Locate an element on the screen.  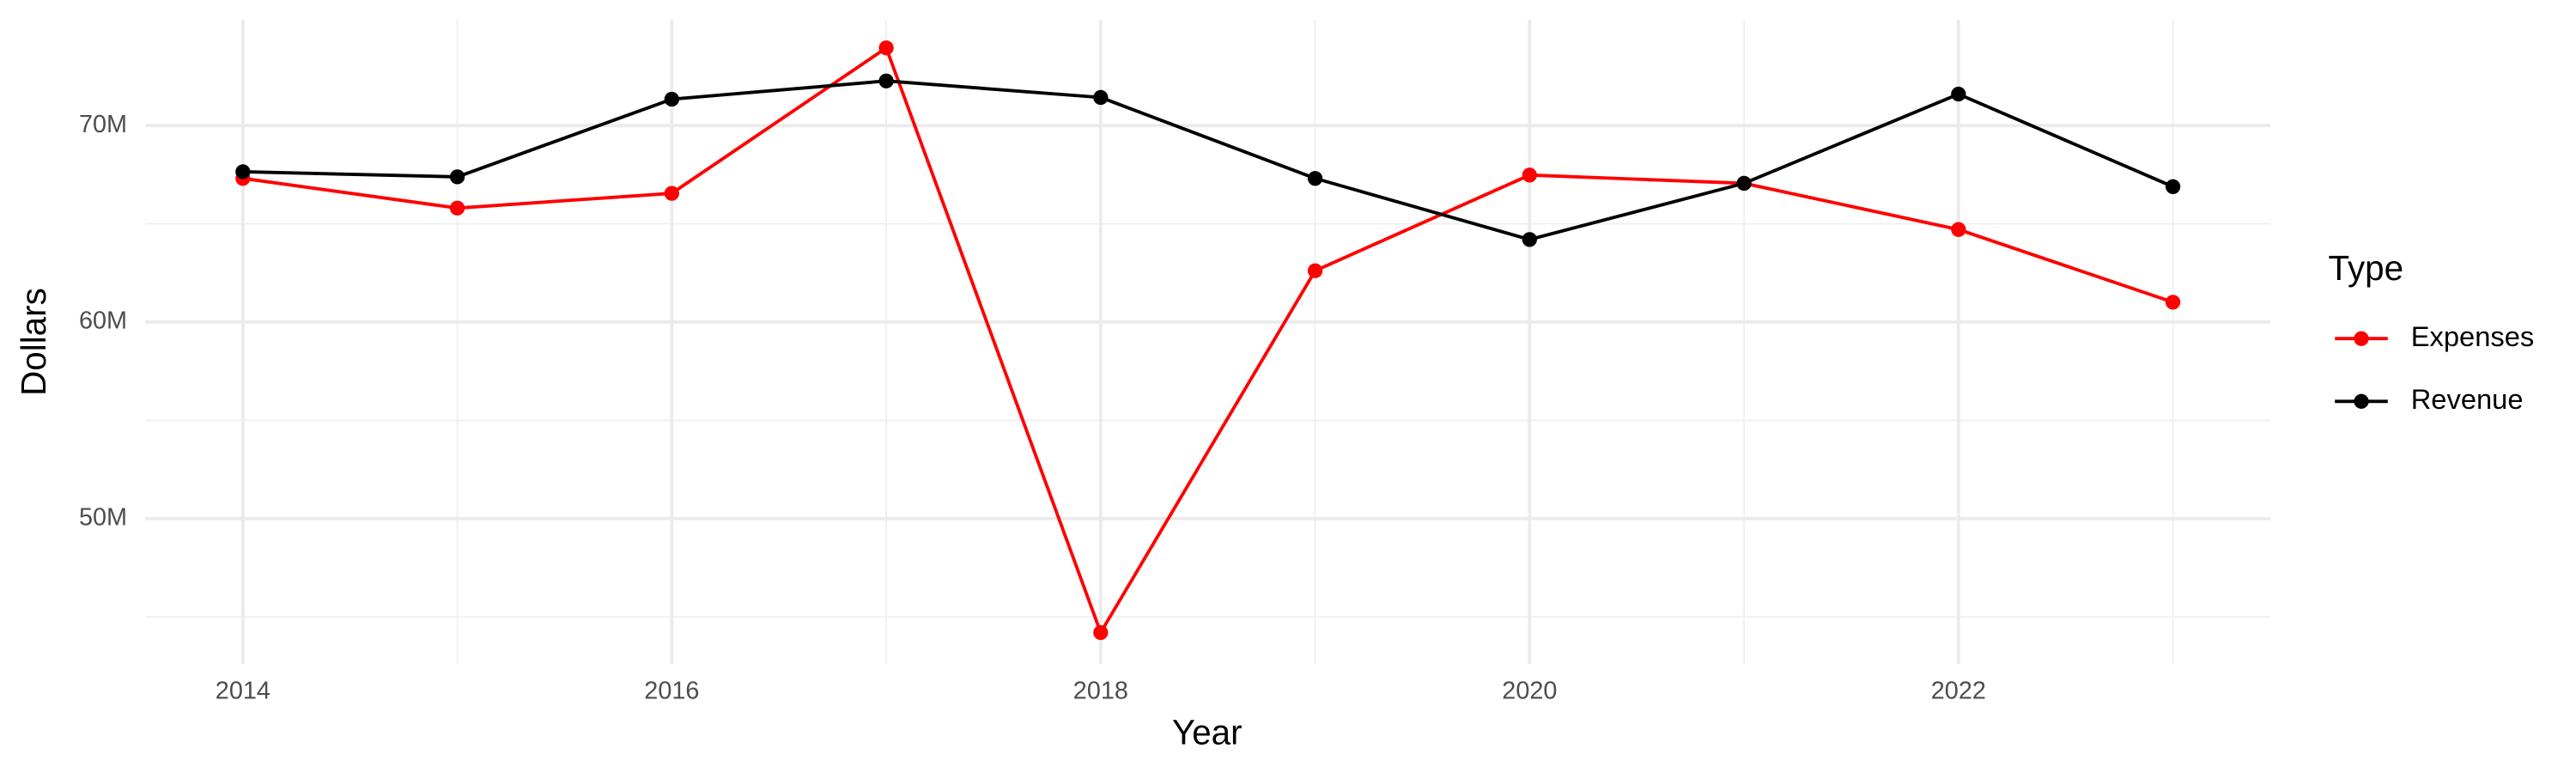
legend: Expenses Revenue is located at coordinates (2434, 367).